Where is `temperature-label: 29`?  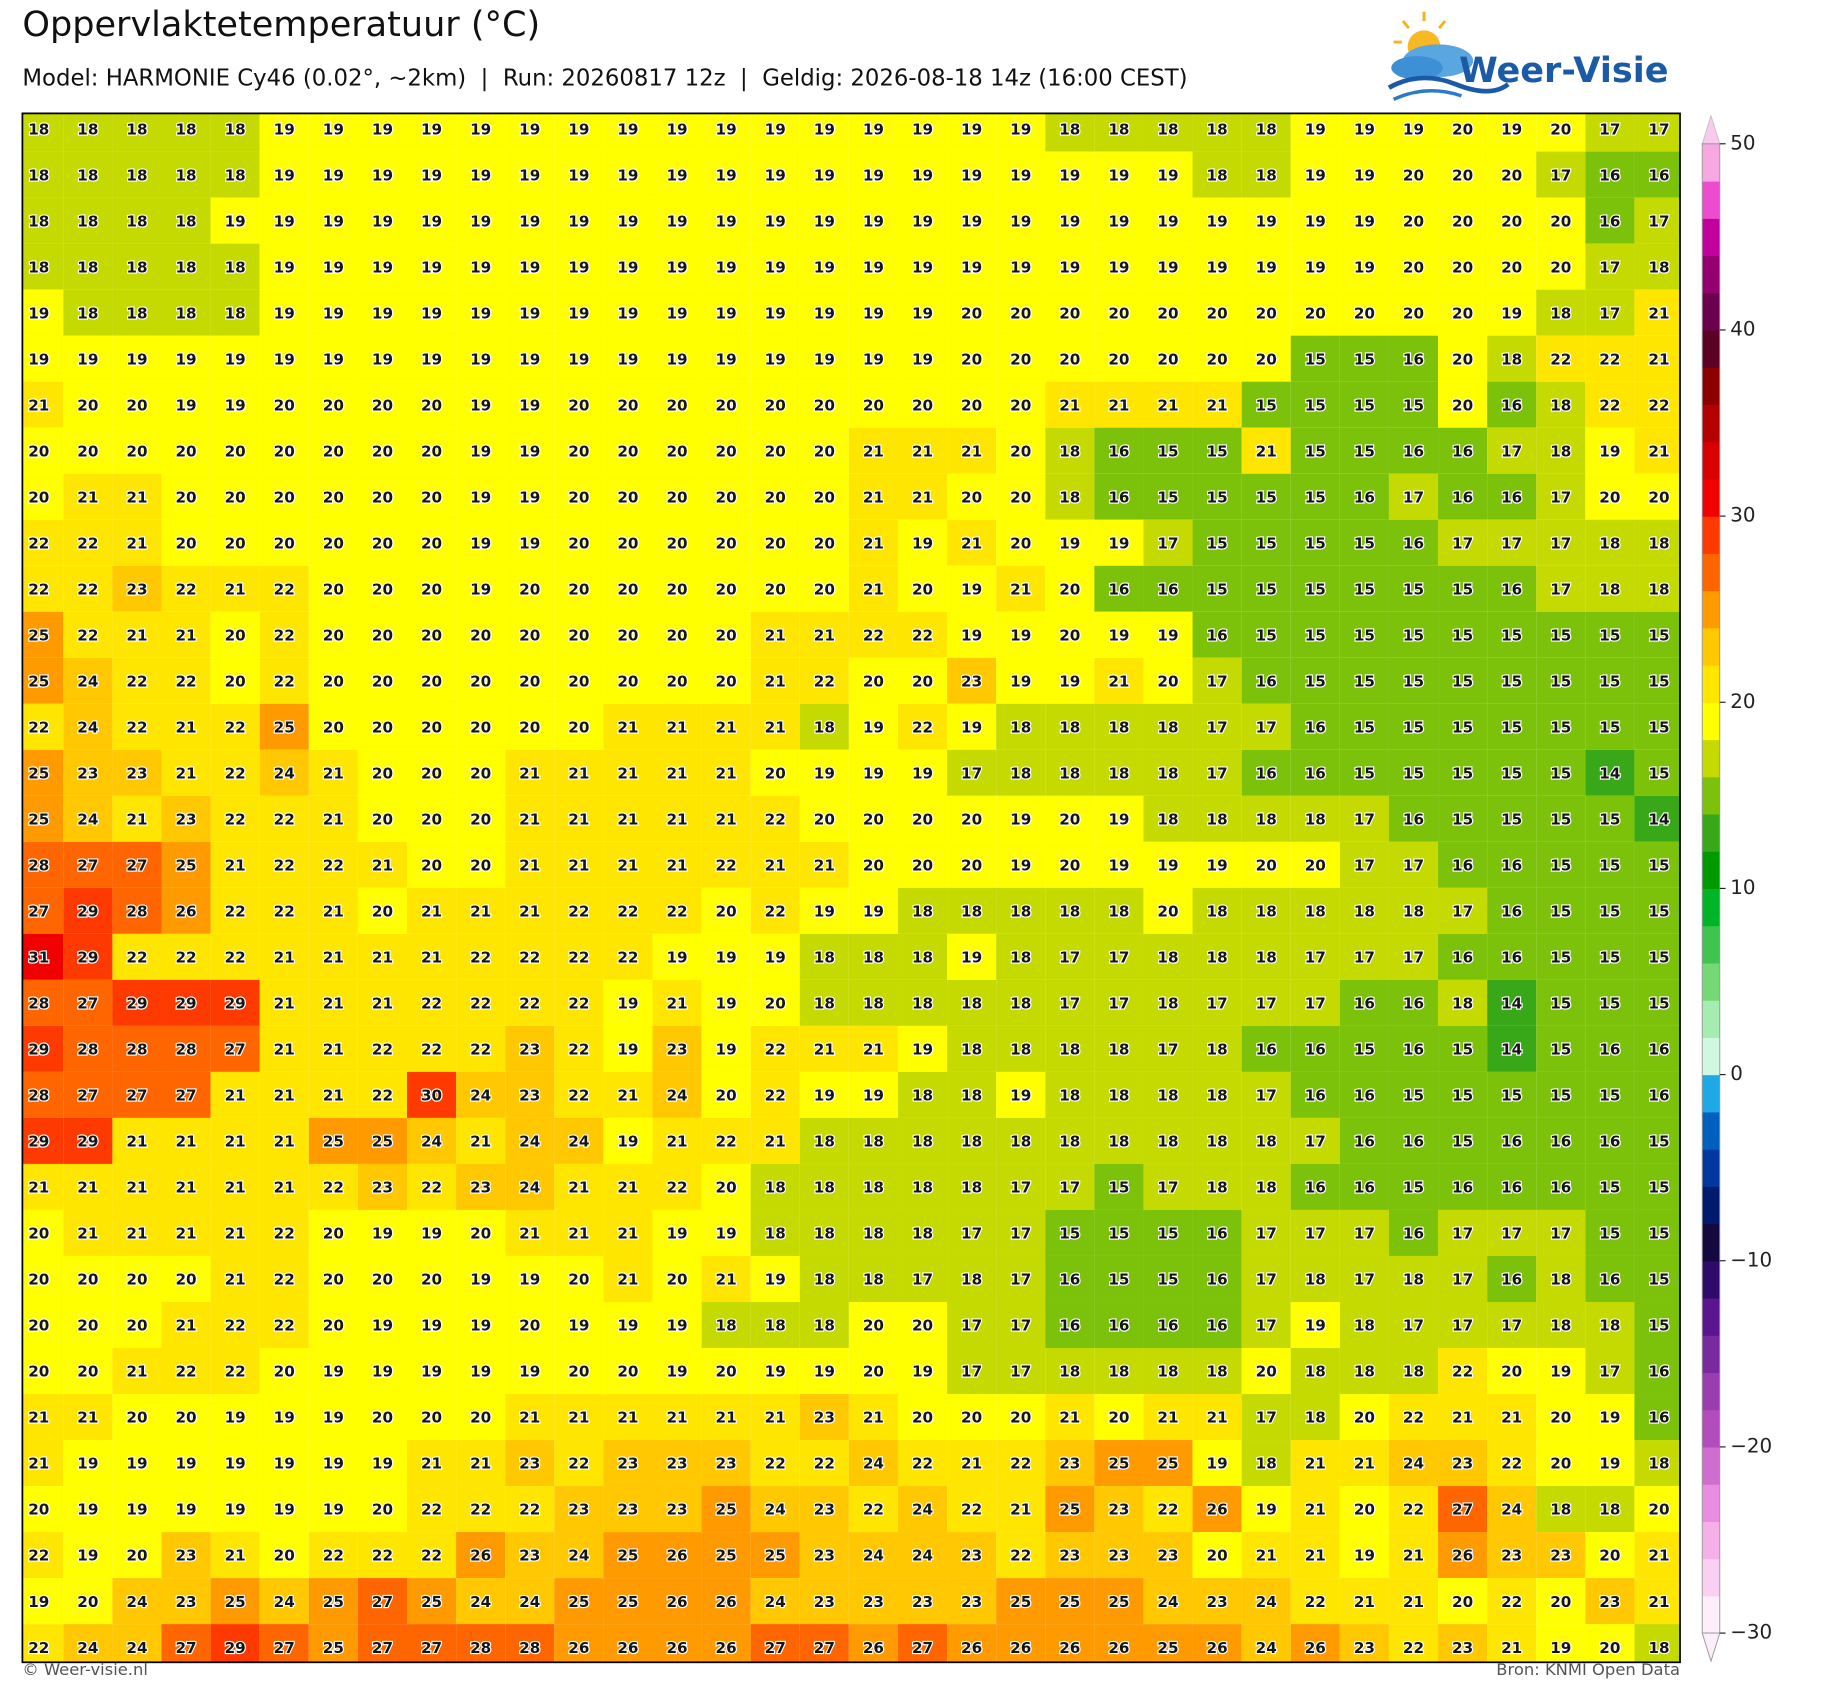
temperature-label: 29 is located at coordinates (235, 1648).